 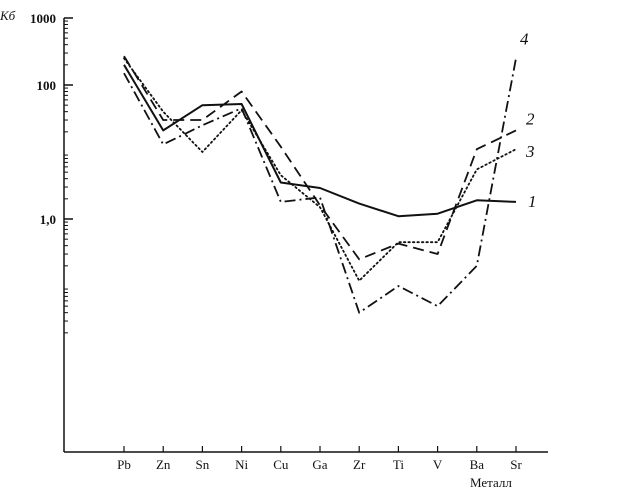 What do you see at coordinates (516, 464) in the screenshot?
I see `x-tick-label: Sr` at bounding box center [516, 464].